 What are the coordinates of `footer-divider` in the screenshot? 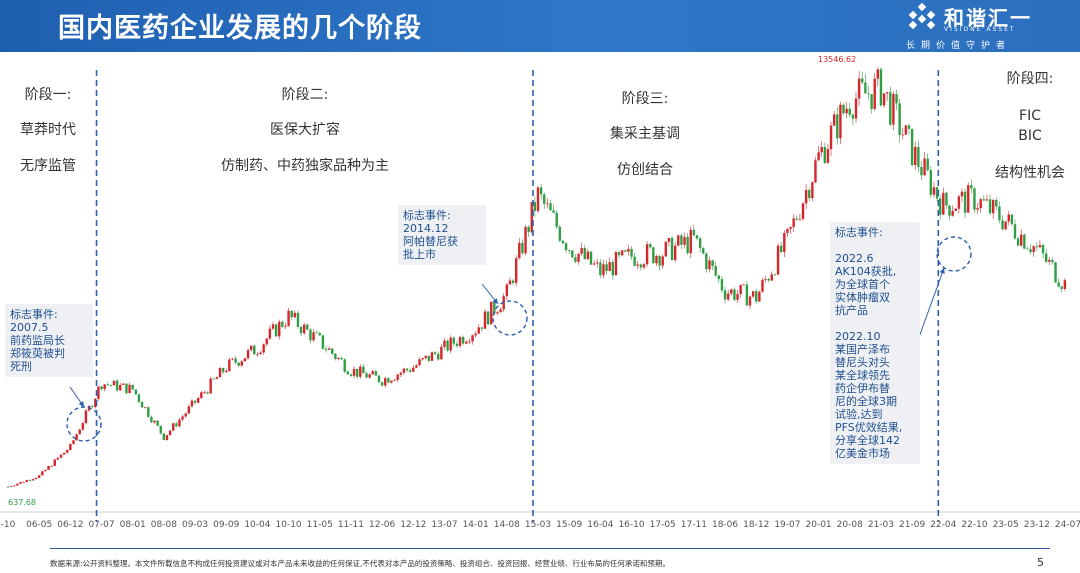 It's located at (550, 548).